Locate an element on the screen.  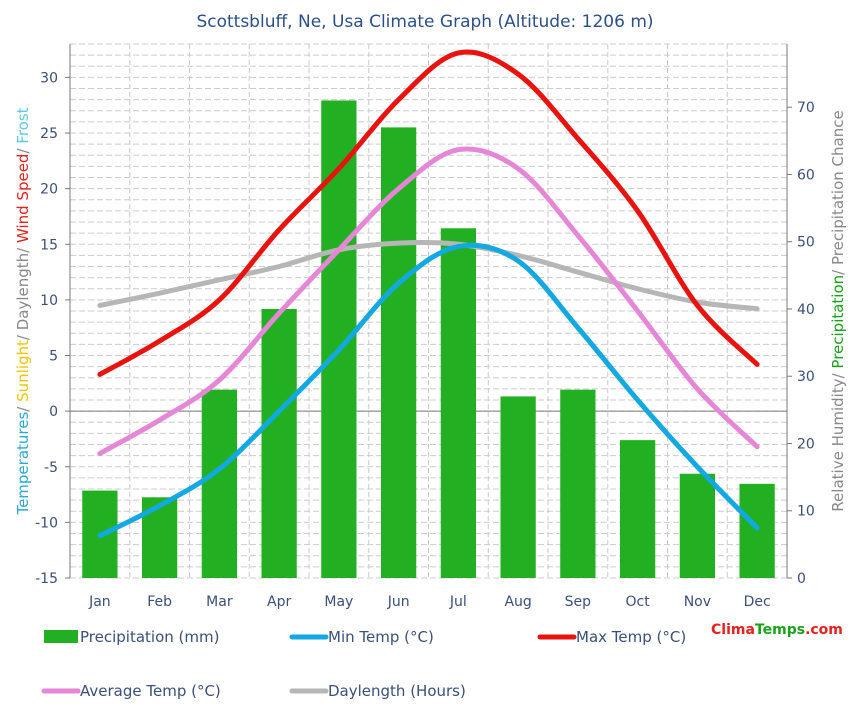
x-tick-label-mar: Mar is located at coordinates (219, 602).